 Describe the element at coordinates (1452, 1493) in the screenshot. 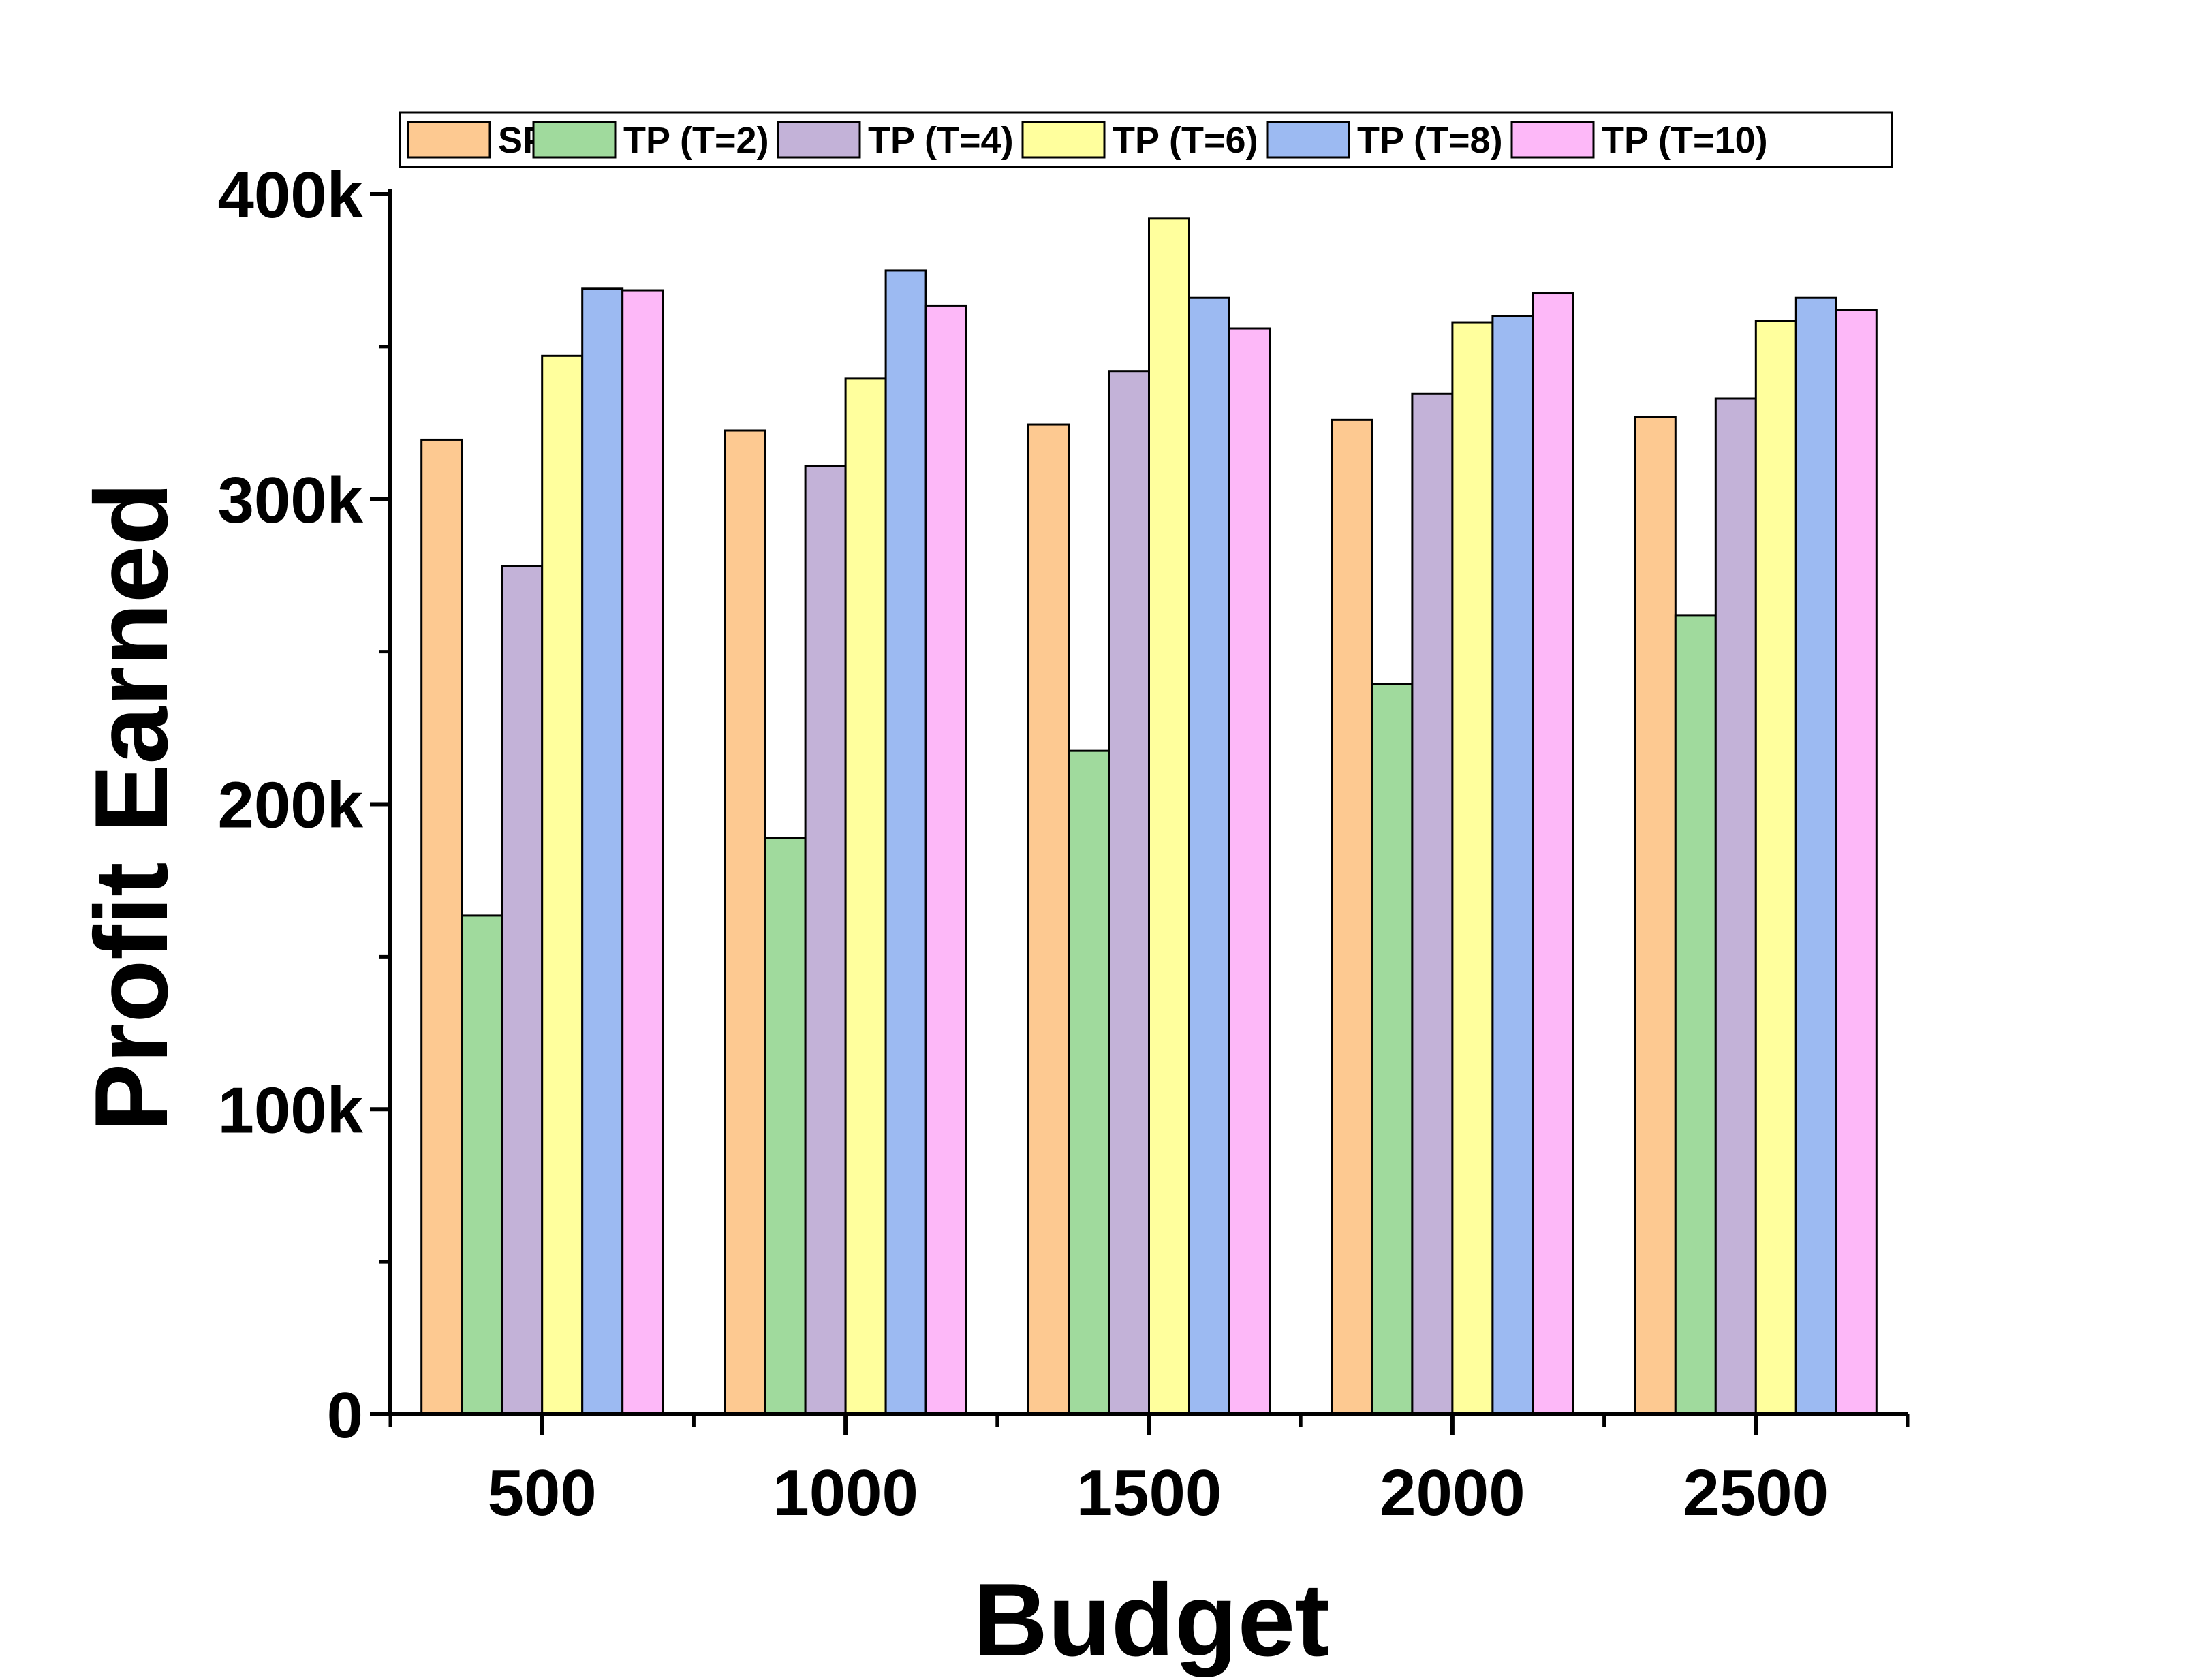

I see `x-tick-label: 2000` at that location.